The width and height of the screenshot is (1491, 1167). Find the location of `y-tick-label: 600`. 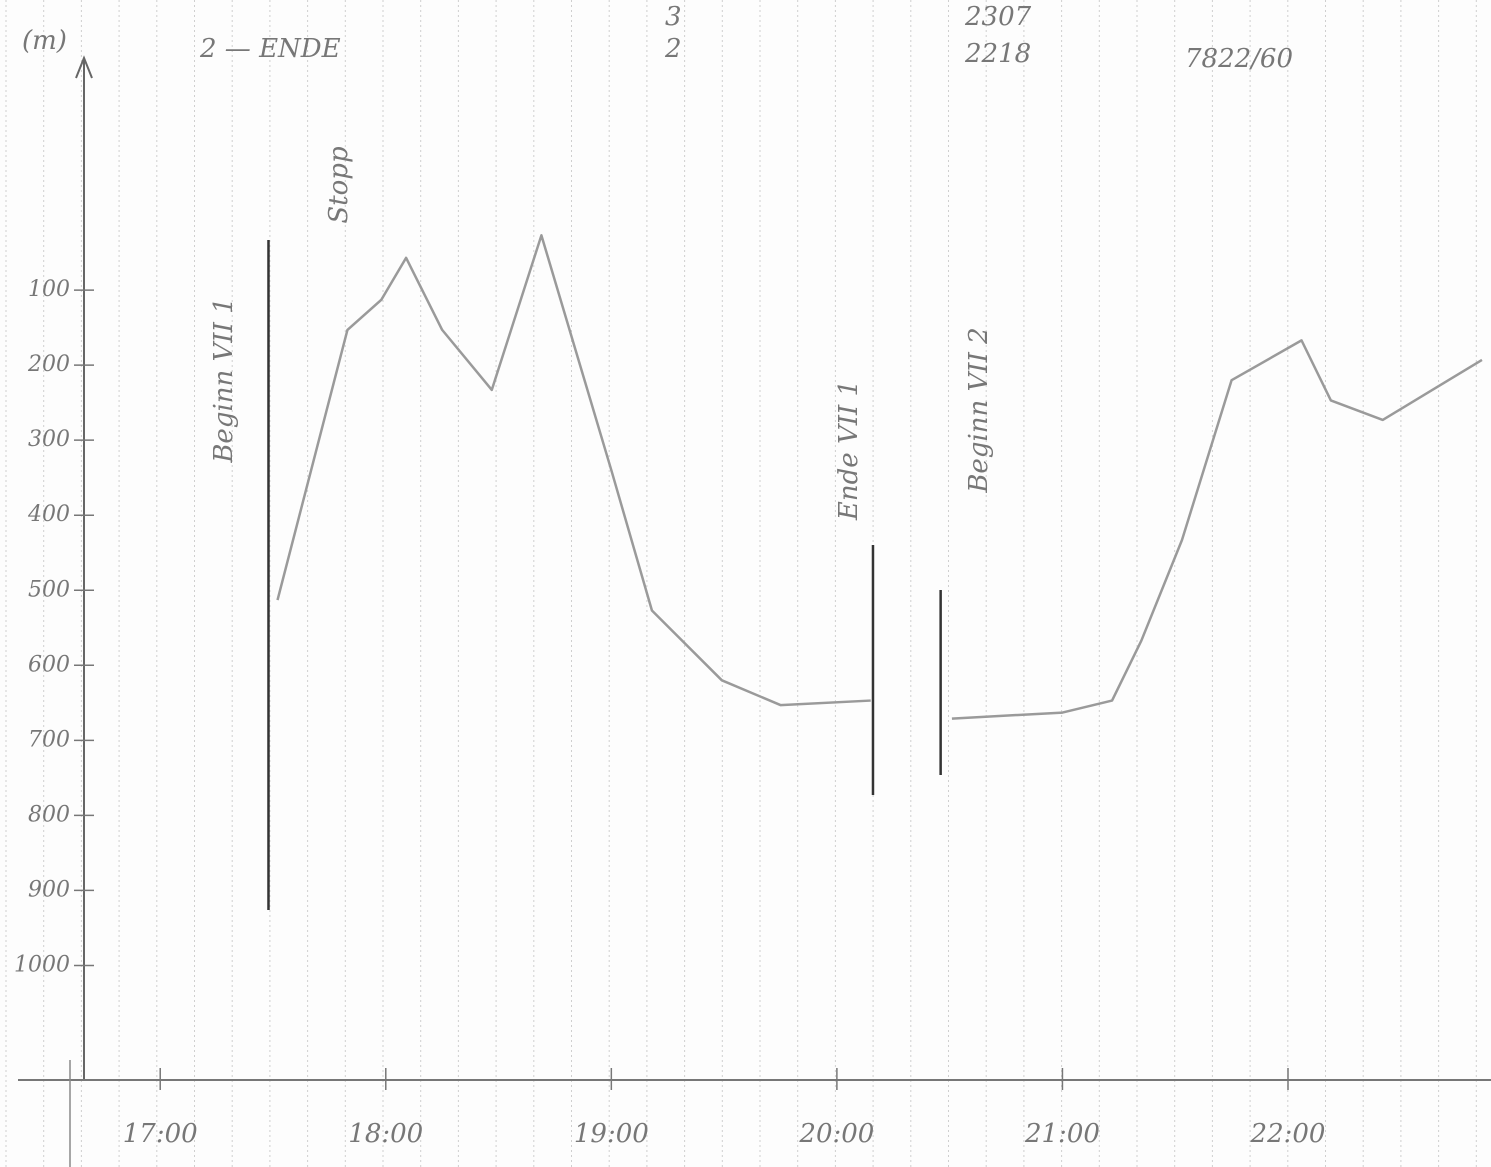

y-tick-label: 600 is located at coordinates (49, 664).